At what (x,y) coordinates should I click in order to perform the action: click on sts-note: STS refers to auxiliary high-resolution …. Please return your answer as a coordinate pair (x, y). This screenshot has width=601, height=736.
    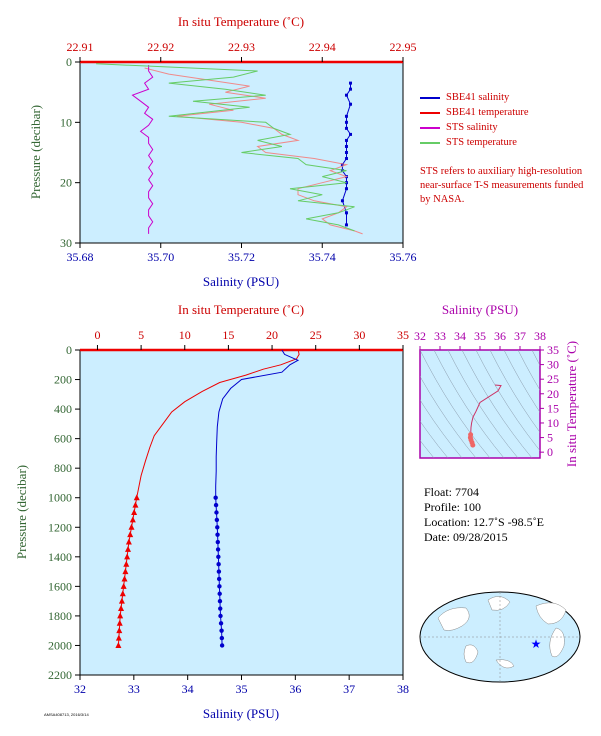
    Looking at the image, I should click on (502, 185).